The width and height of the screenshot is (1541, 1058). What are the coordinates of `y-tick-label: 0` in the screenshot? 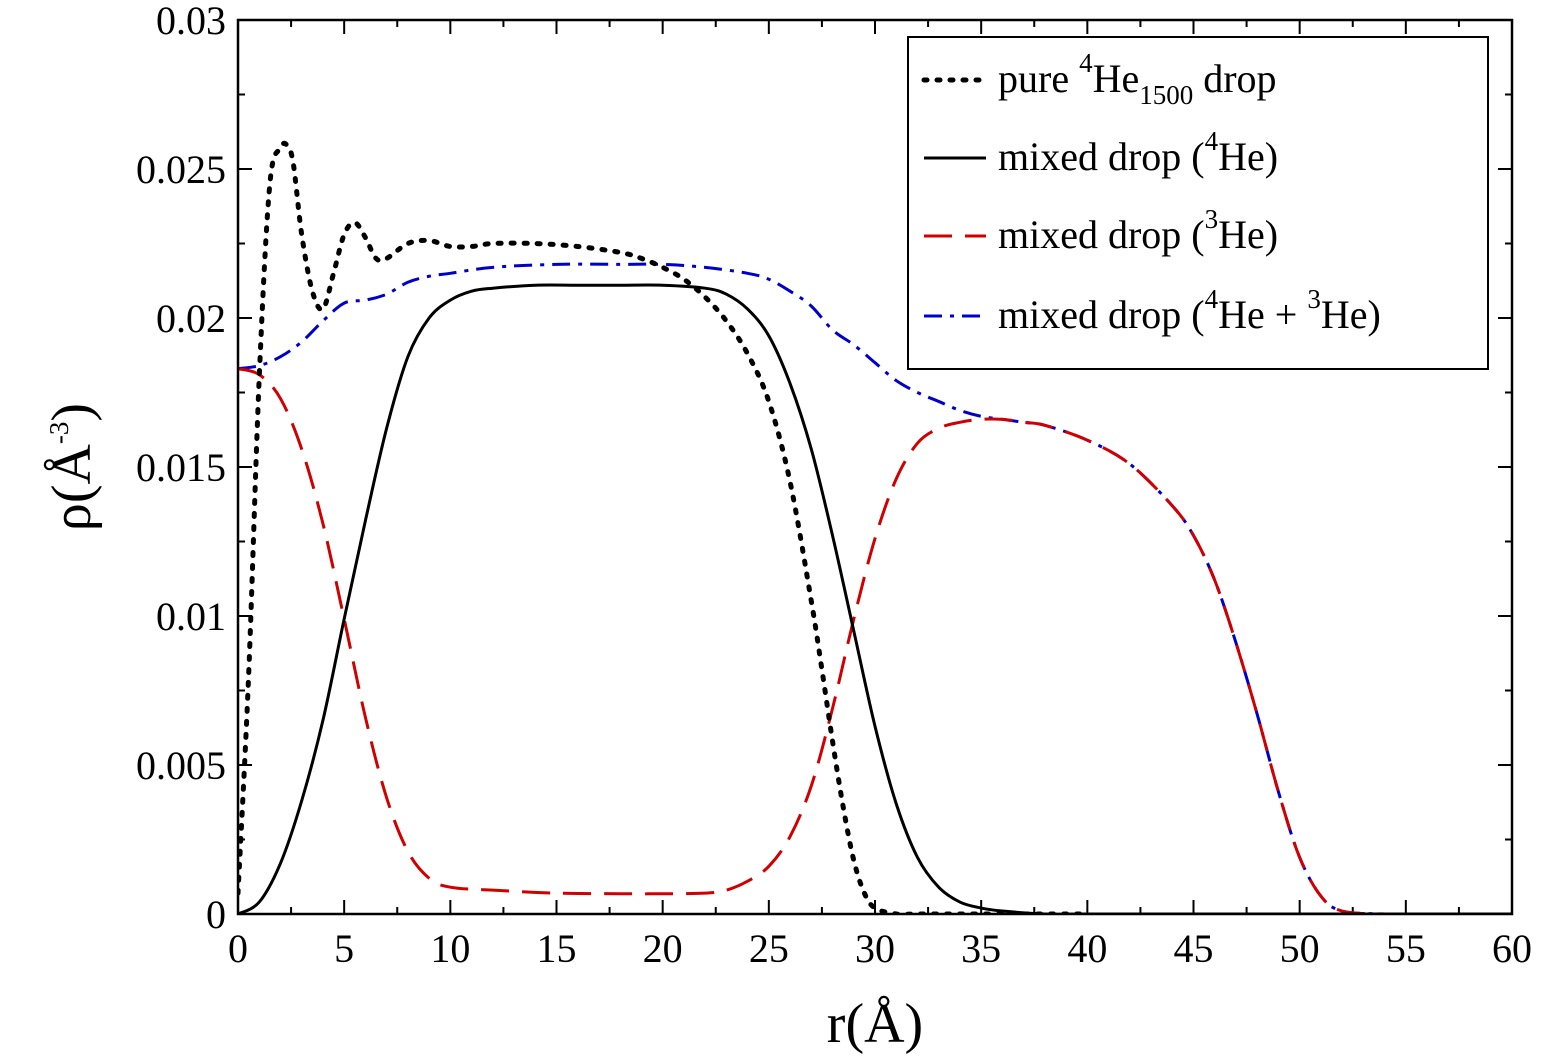 It's located at (216, 914).